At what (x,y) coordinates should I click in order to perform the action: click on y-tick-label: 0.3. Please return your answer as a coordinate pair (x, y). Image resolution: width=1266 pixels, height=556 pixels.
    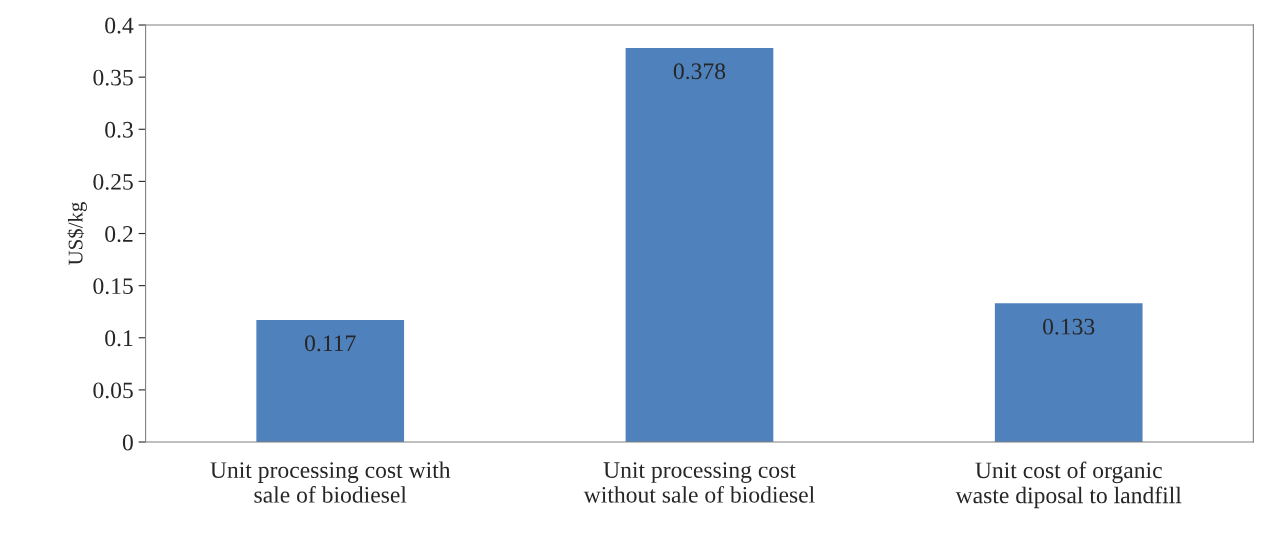
    Looking at the image, I should click on (119, 129).